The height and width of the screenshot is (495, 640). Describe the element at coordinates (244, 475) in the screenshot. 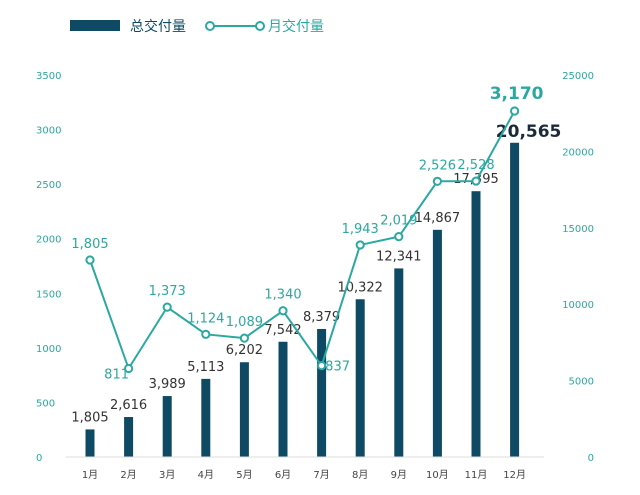

I see `x-tick-label: 5月` at that location.